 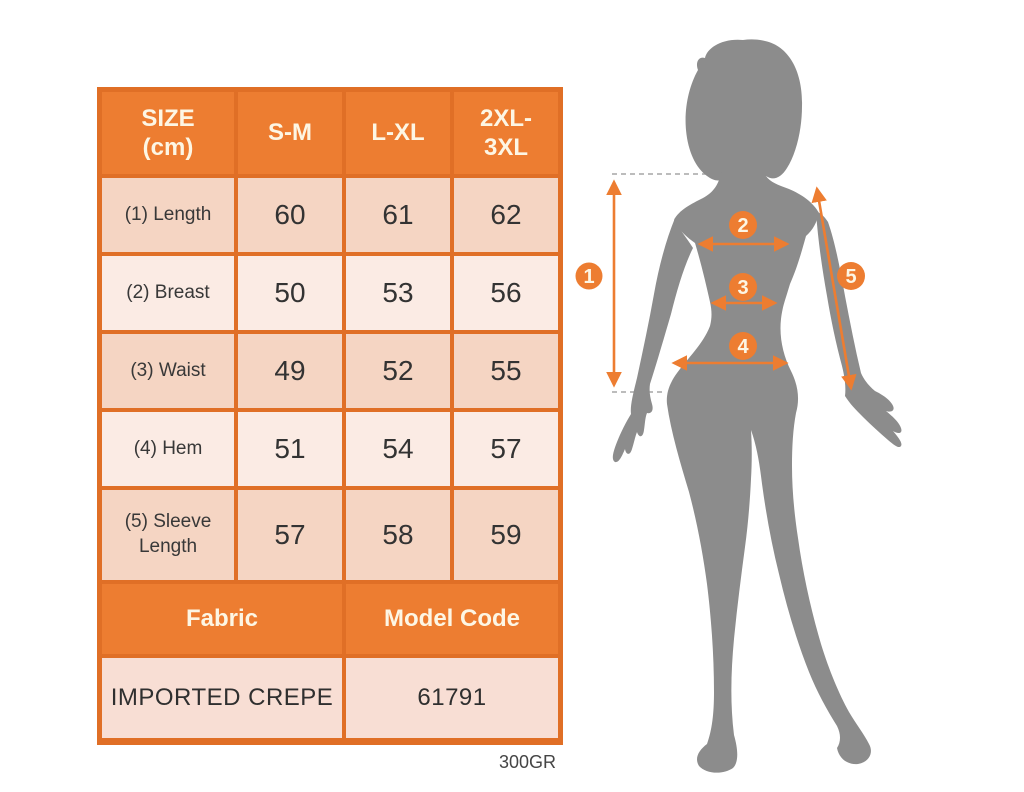 I want to click on row-hem-label: (4) Hem, so click(x=168, y=449).